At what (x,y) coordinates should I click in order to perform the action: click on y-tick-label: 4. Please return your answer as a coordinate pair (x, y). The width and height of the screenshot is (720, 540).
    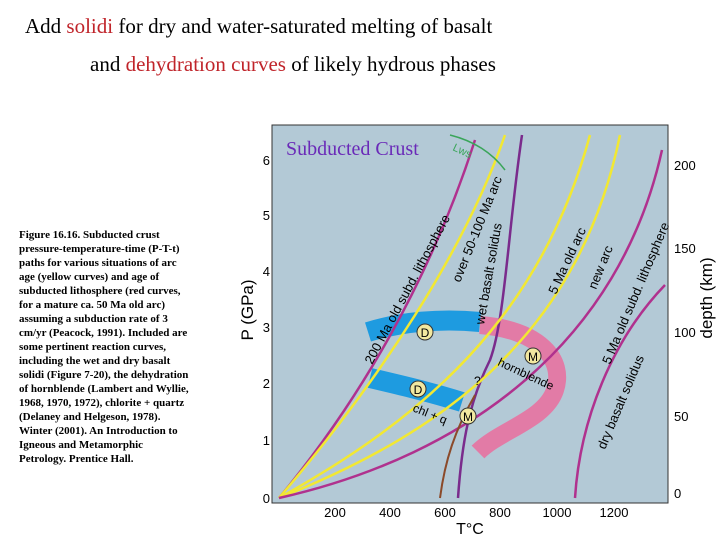
    Looking at the image, I should click on (266, 271).